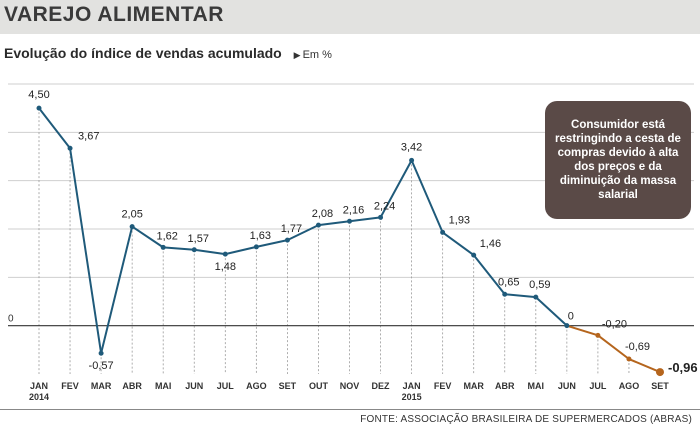  I want to click on data-label: -0,57, so click(101, 366).